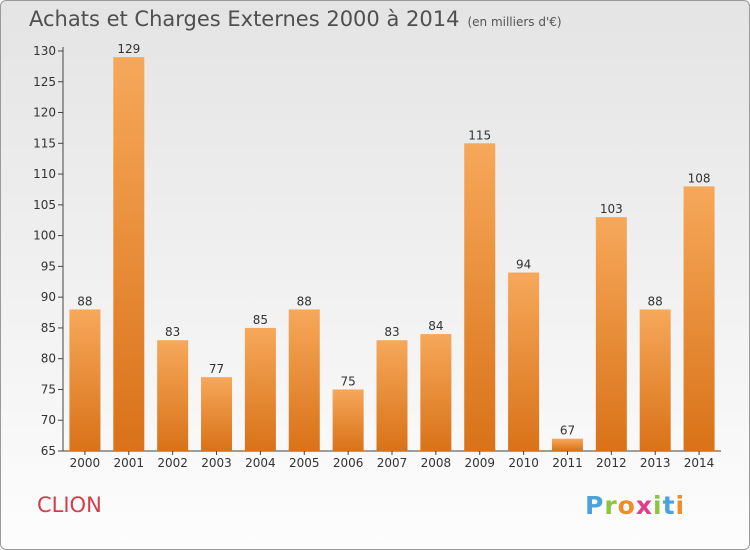 The height and width of the screenshot is (550, 750). Describe the element at coordinates (216, 463) in the screenshot. I see `x-tick-label: 2003` at that location.